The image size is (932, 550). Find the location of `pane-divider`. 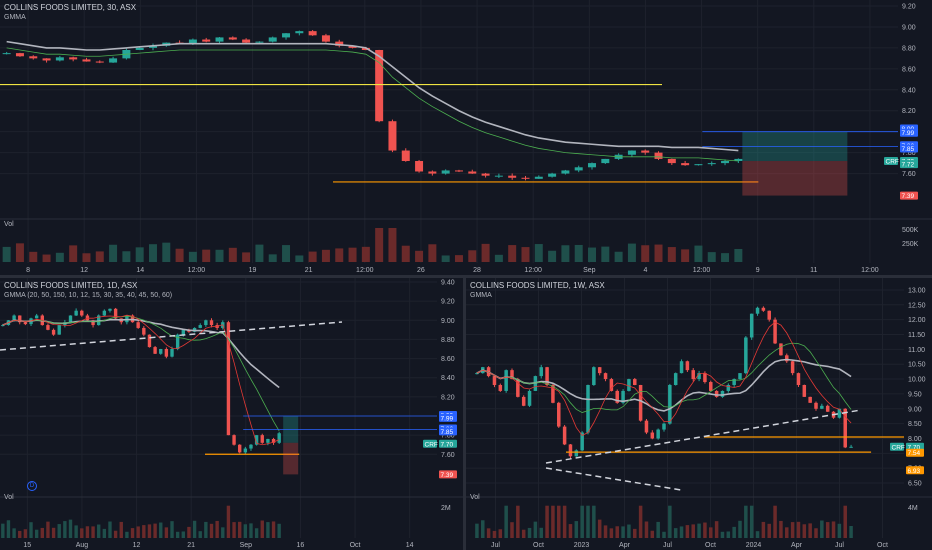

pane-divider is located at coordinates (466, 276).